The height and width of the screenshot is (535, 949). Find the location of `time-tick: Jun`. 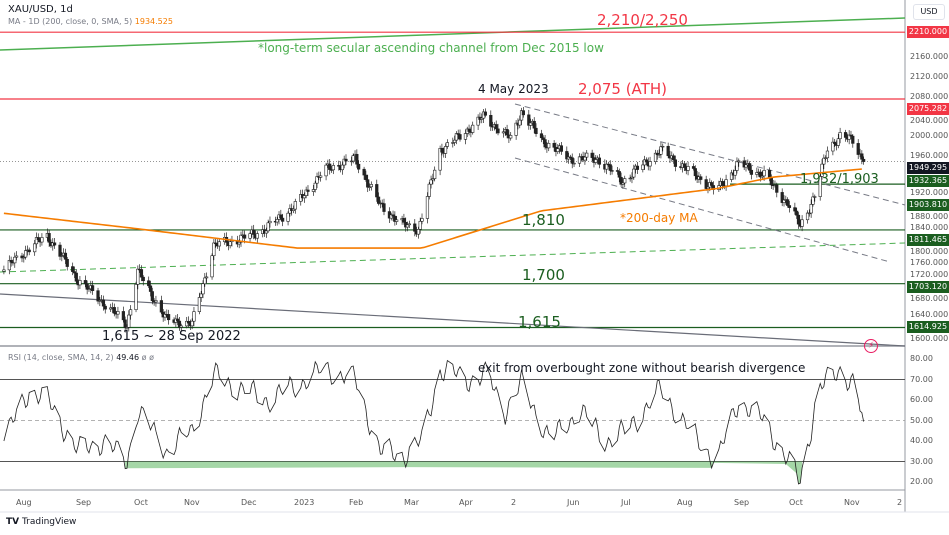

time-tick: Jun is located at coordinates (573, 502).